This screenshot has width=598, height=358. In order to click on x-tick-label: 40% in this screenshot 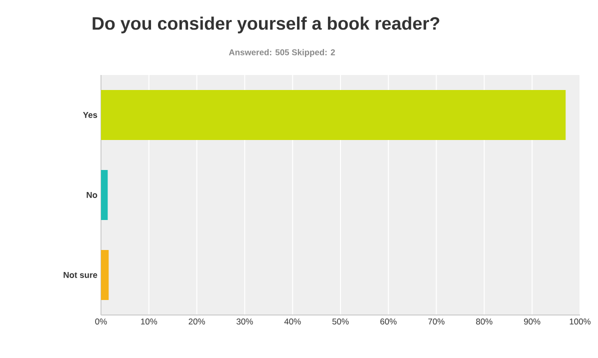, I will do `click(292, 321)`.